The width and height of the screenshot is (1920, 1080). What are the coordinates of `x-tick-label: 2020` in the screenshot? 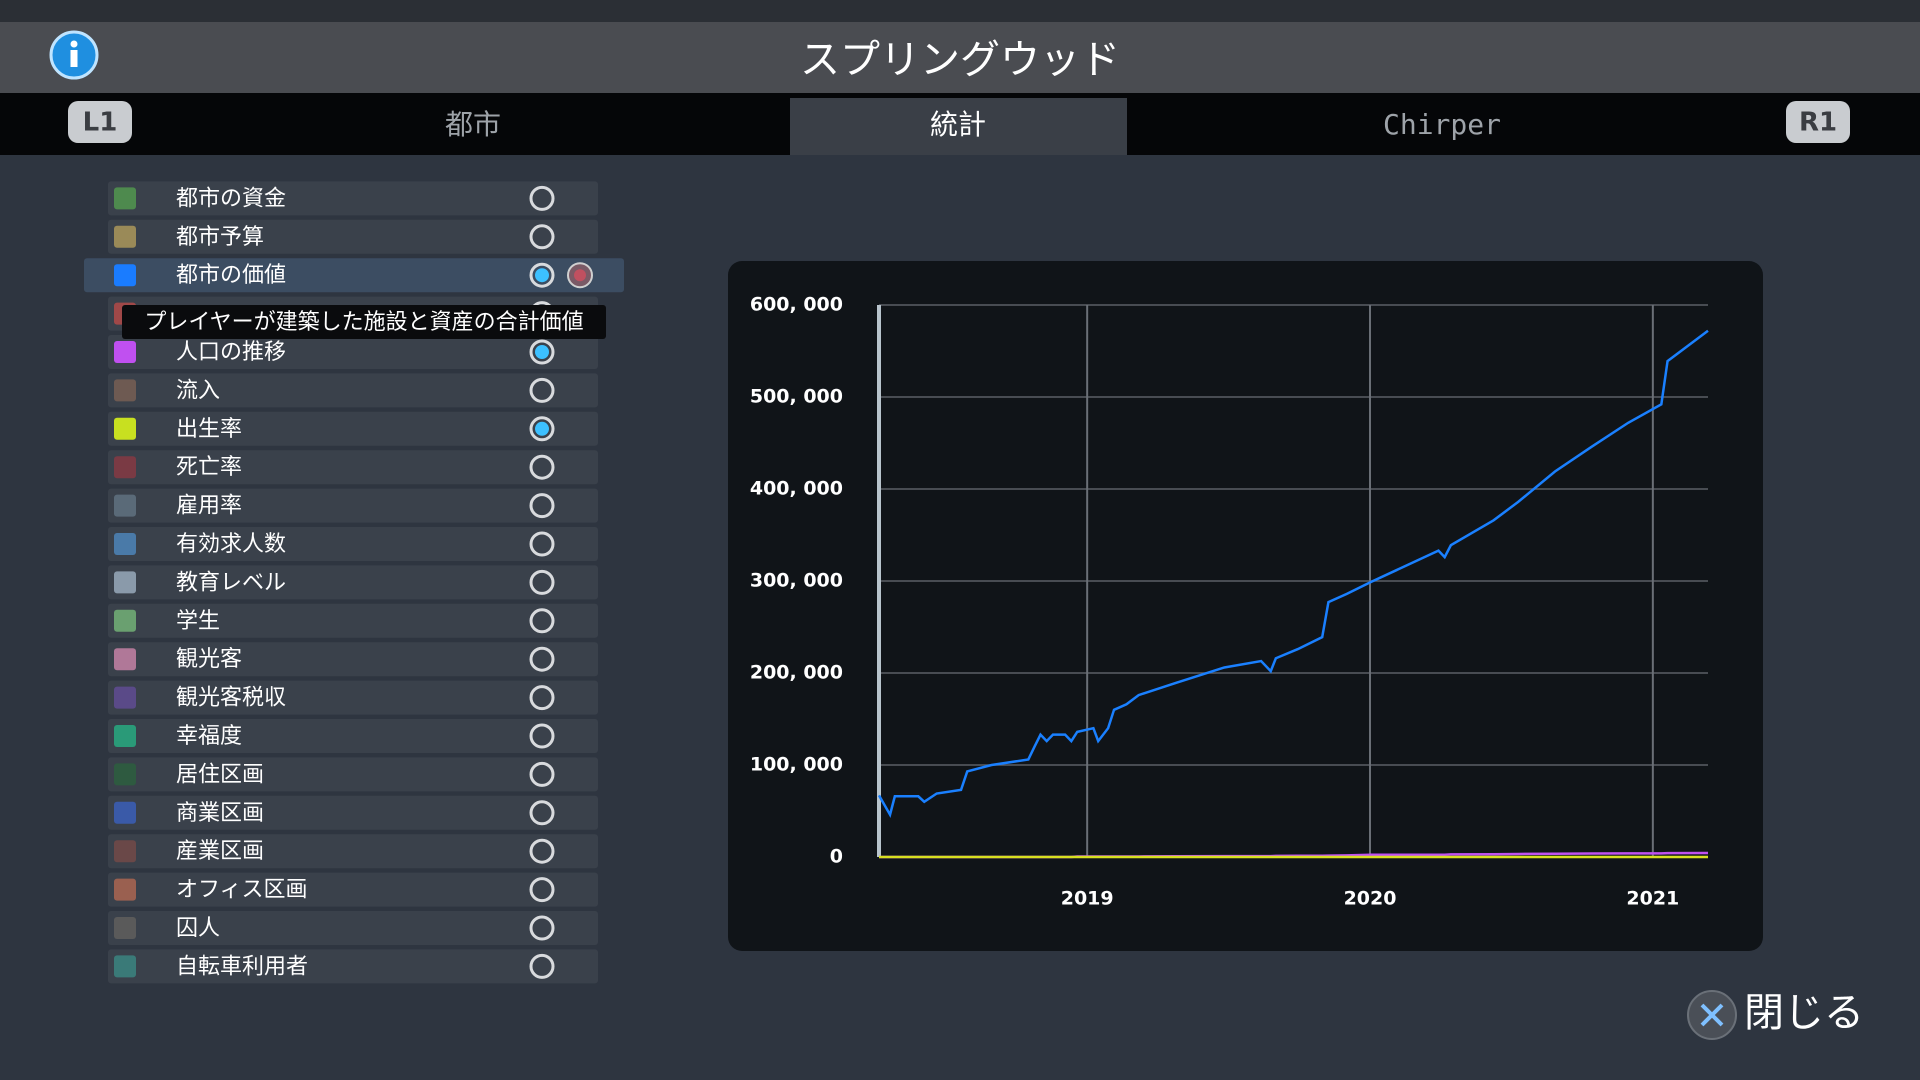 It's located at (1370, 899).